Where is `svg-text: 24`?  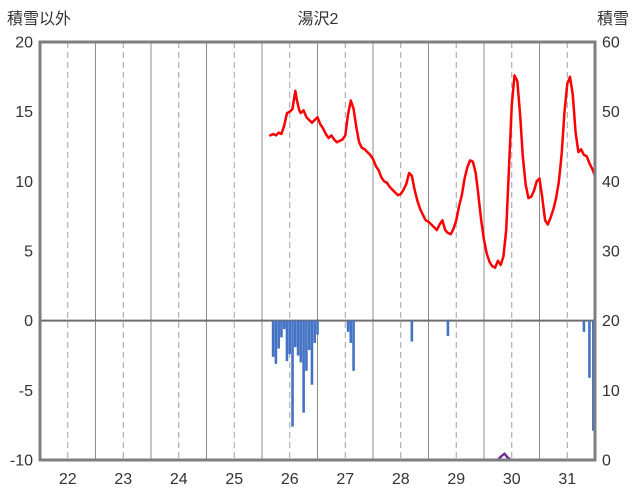
svg-text: 24 is located at coordinates (179, 479).